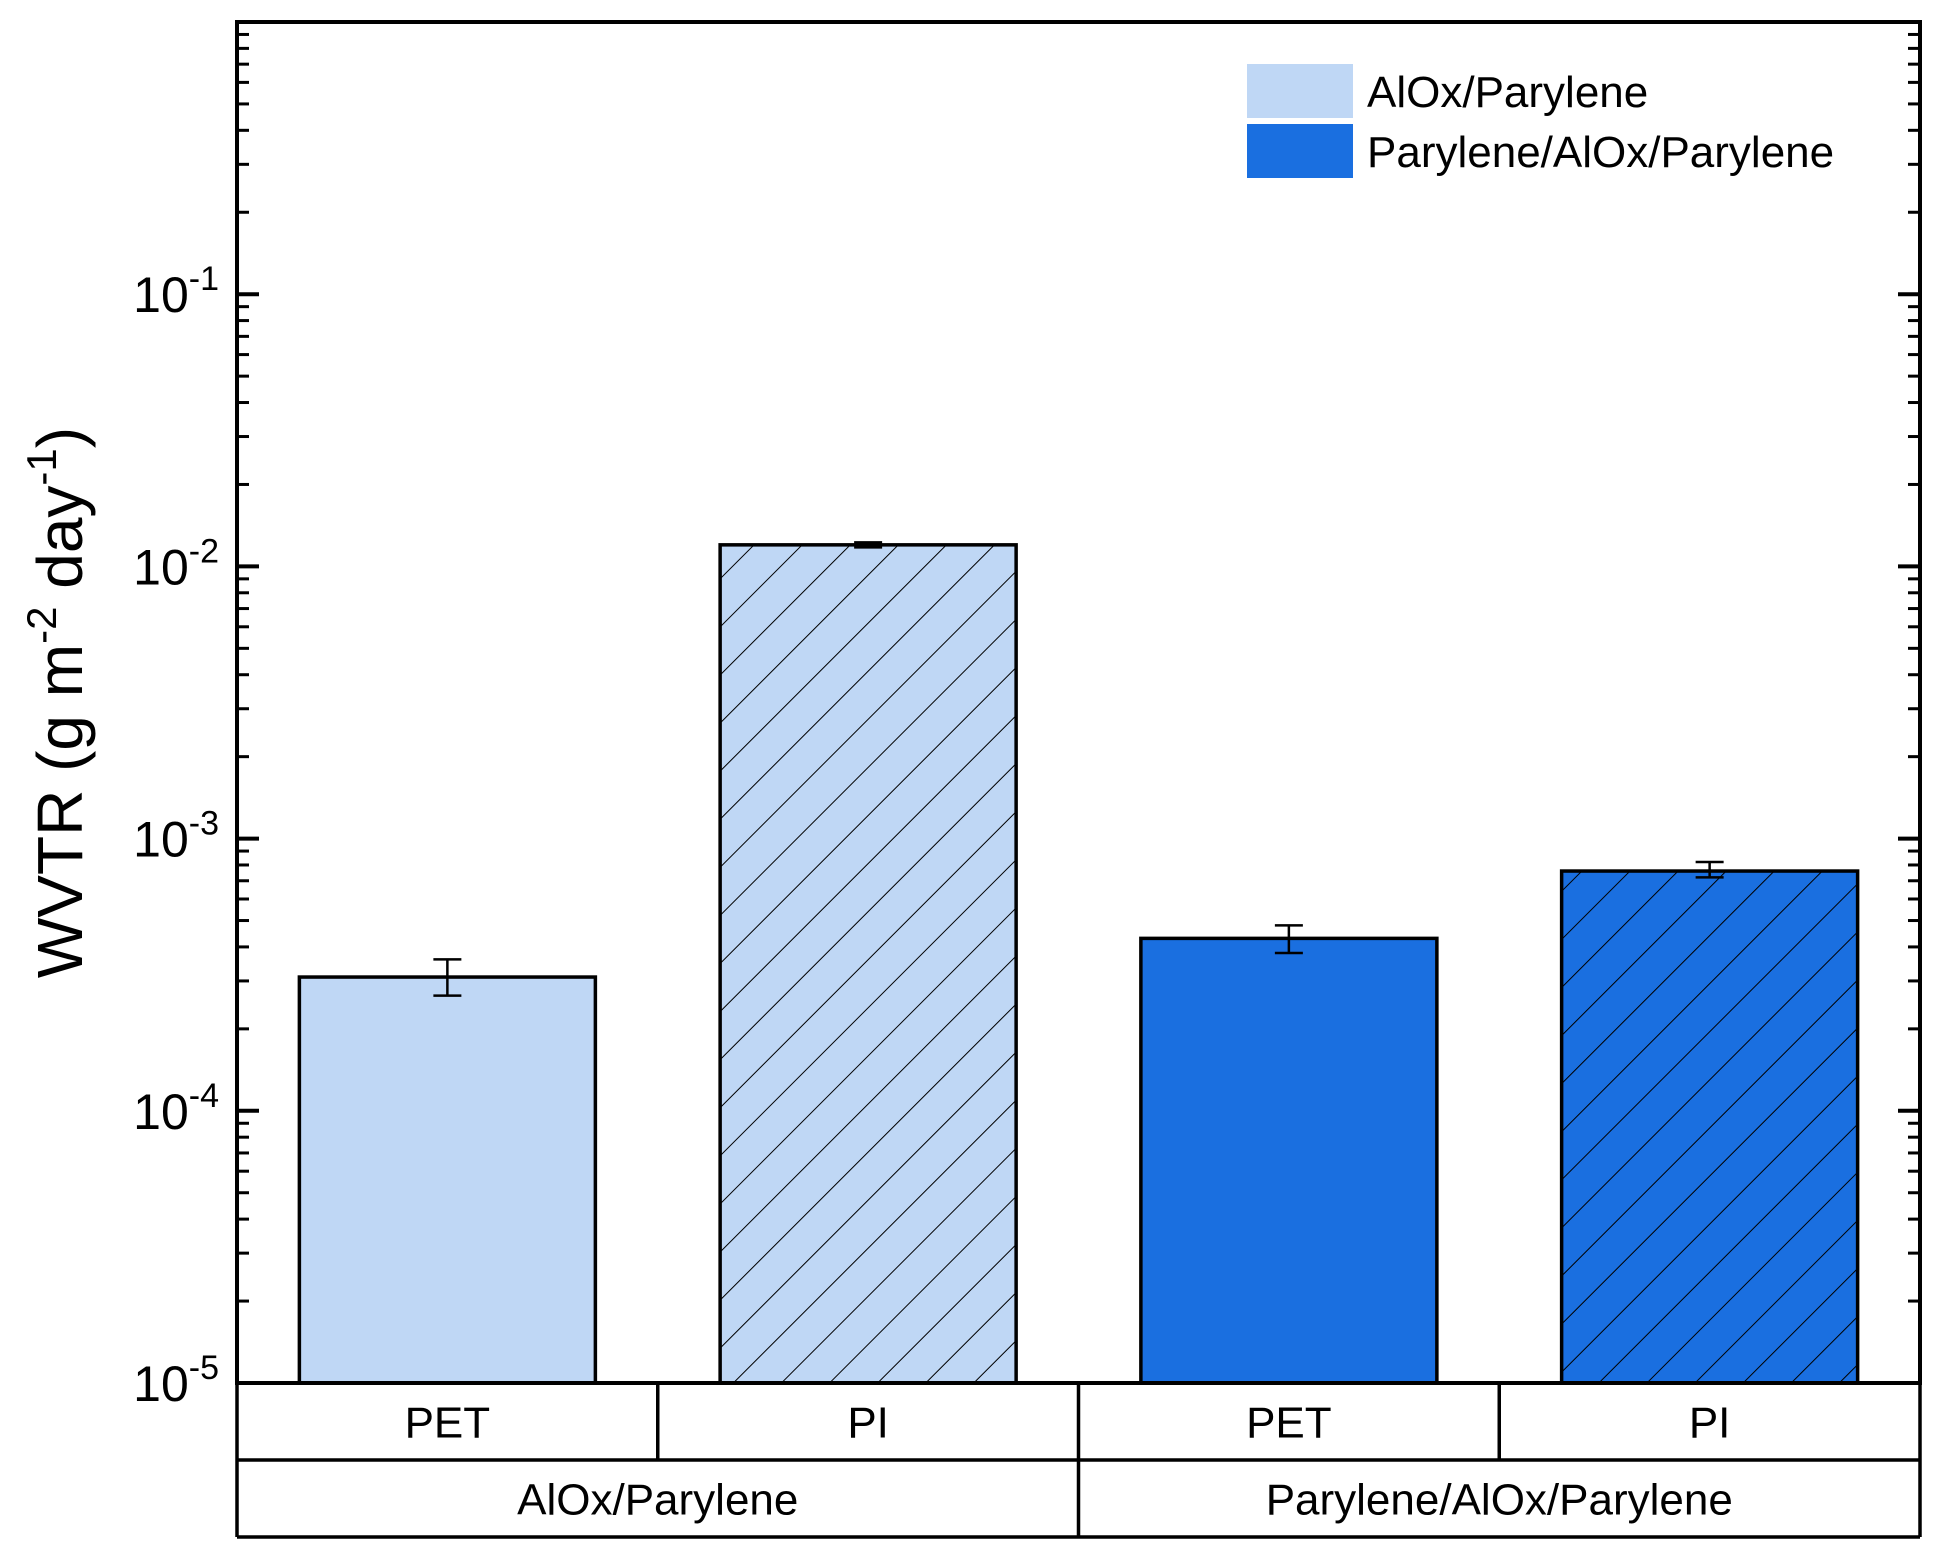 This screenshot has width=1935, height=1553. I want to click on y-axis-title: WVTR (g m-2 day-1), so click(57, 702).